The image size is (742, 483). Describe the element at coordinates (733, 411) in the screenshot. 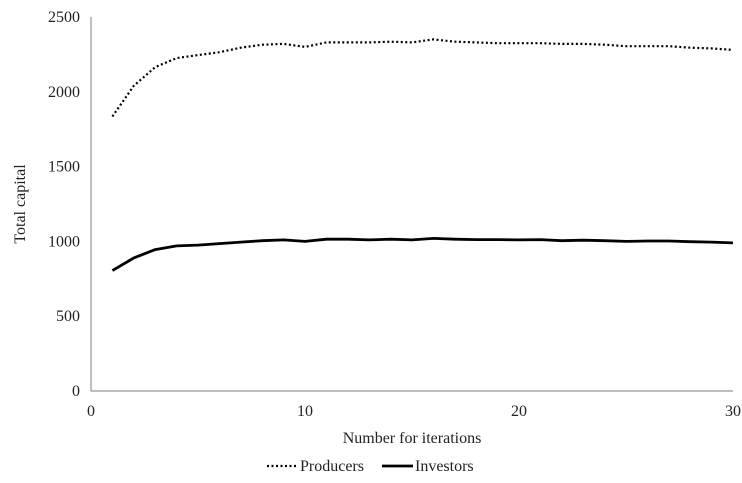

I see `x-tick-label-30: 30` at that location.